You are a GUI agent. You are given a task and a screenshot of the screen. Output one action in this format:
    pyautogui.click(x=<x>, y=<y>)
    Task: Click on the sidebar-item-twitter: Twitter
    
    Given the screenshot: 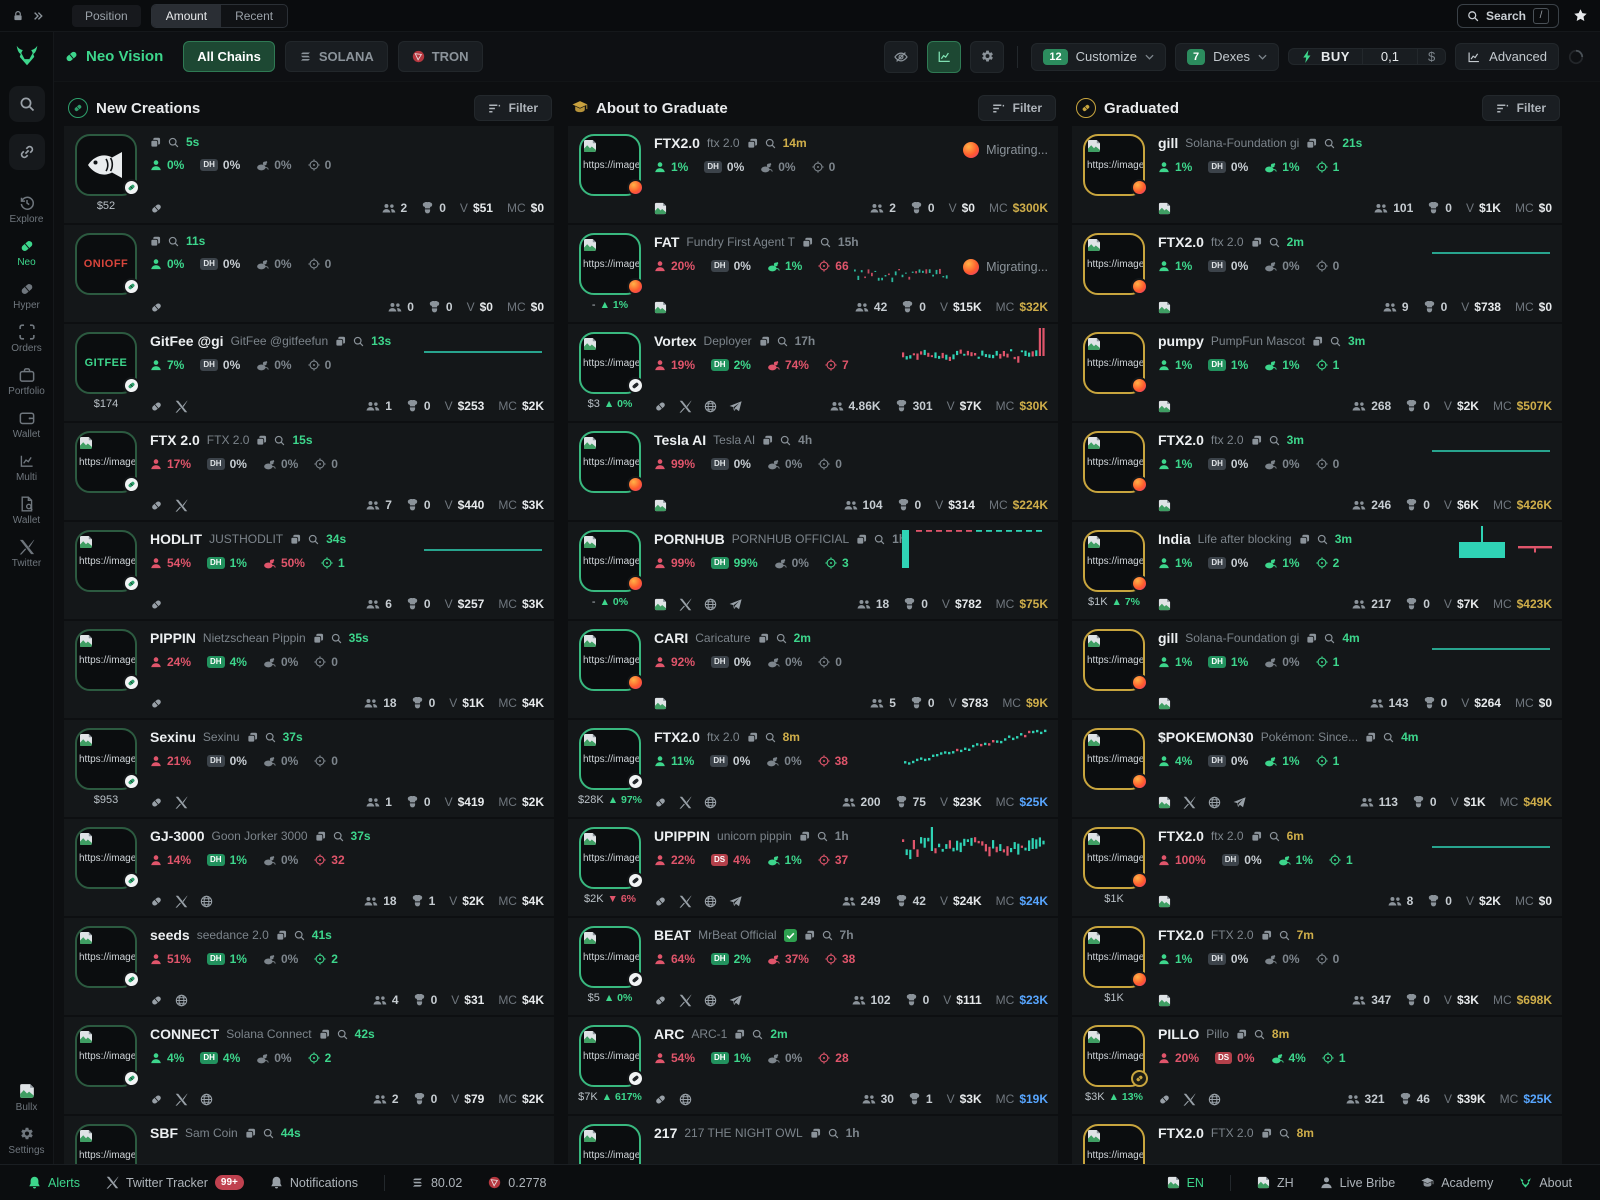 What is the action you would take?
    pyautogui.click(x=26, y=554)
    